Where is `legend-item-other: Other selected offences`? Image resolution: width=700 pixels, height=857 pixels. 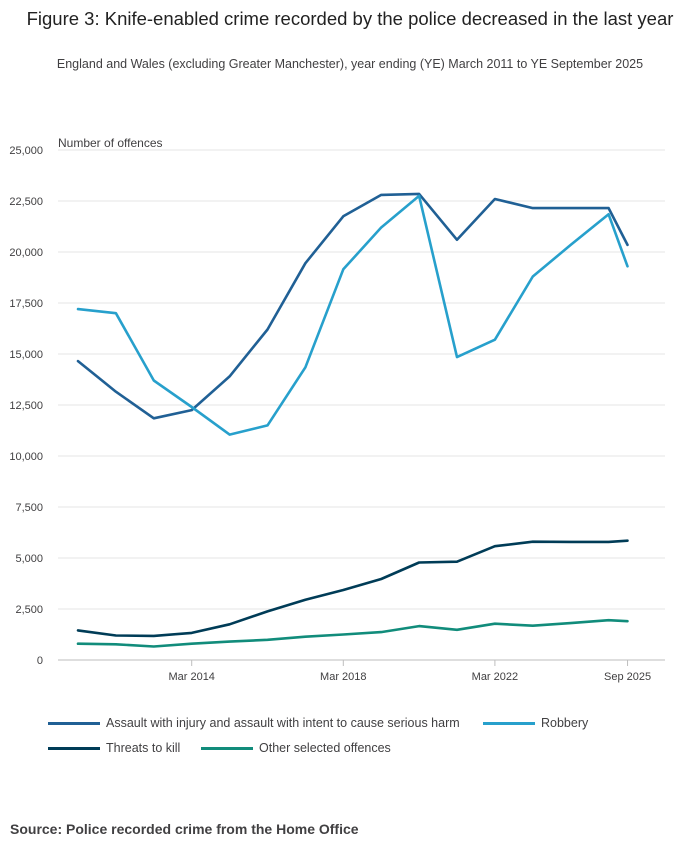
legend-item-other: Other selected offences is located at coordinates (296, 748).